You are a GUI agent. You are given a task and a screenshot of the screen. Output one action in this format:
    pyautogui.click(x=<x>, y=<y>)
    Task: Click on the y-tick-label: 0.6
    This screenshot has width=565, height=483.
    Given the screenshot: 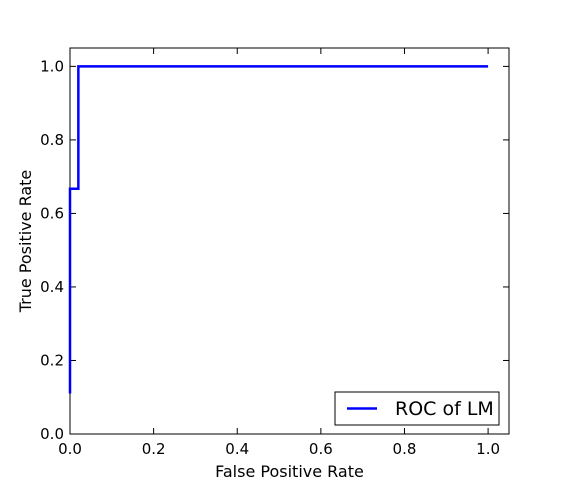 What is the action you would take?
    pyautogui.click(x=52, y=213)
    